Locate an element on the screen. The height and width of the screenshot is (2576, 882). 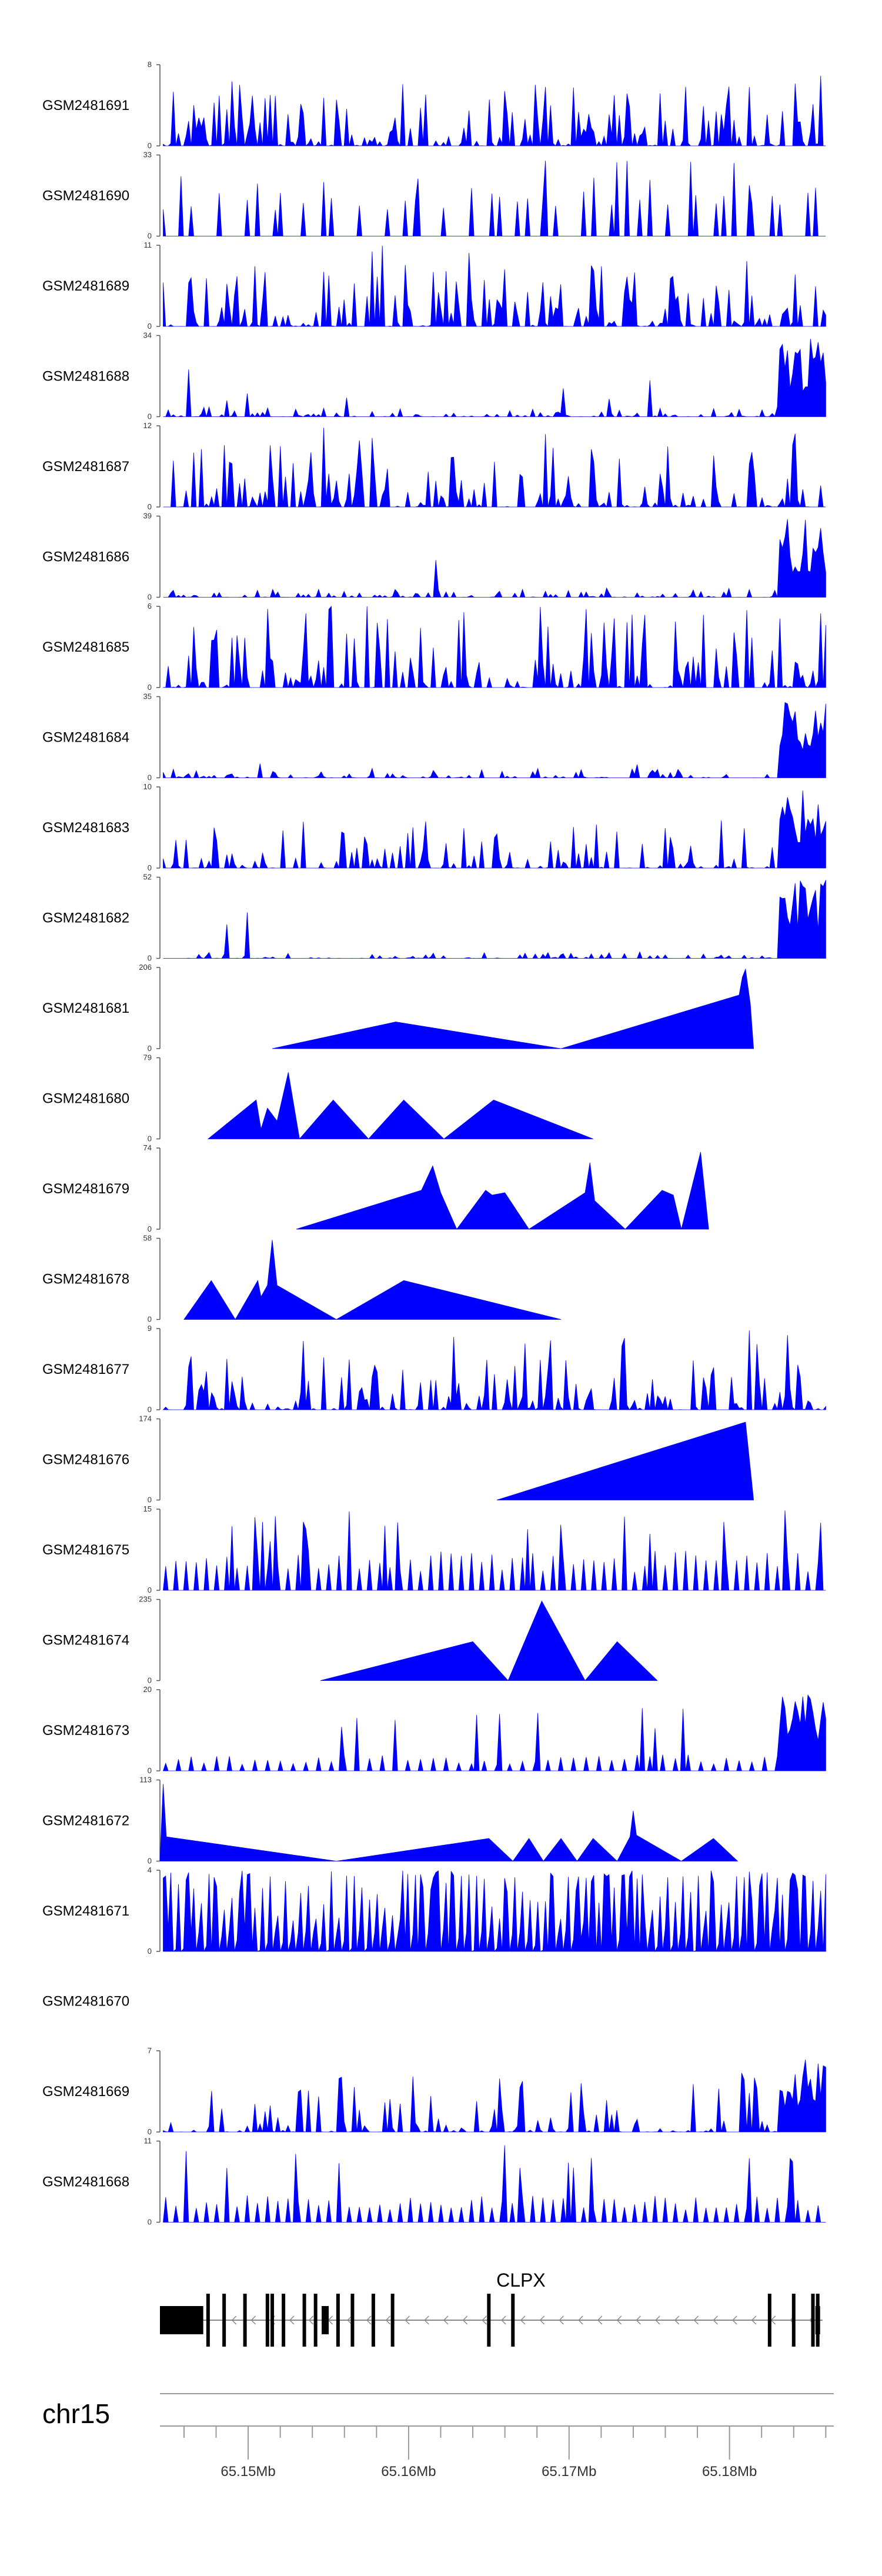
track-label: GSM2481684 is located at coordinates (85, 738).